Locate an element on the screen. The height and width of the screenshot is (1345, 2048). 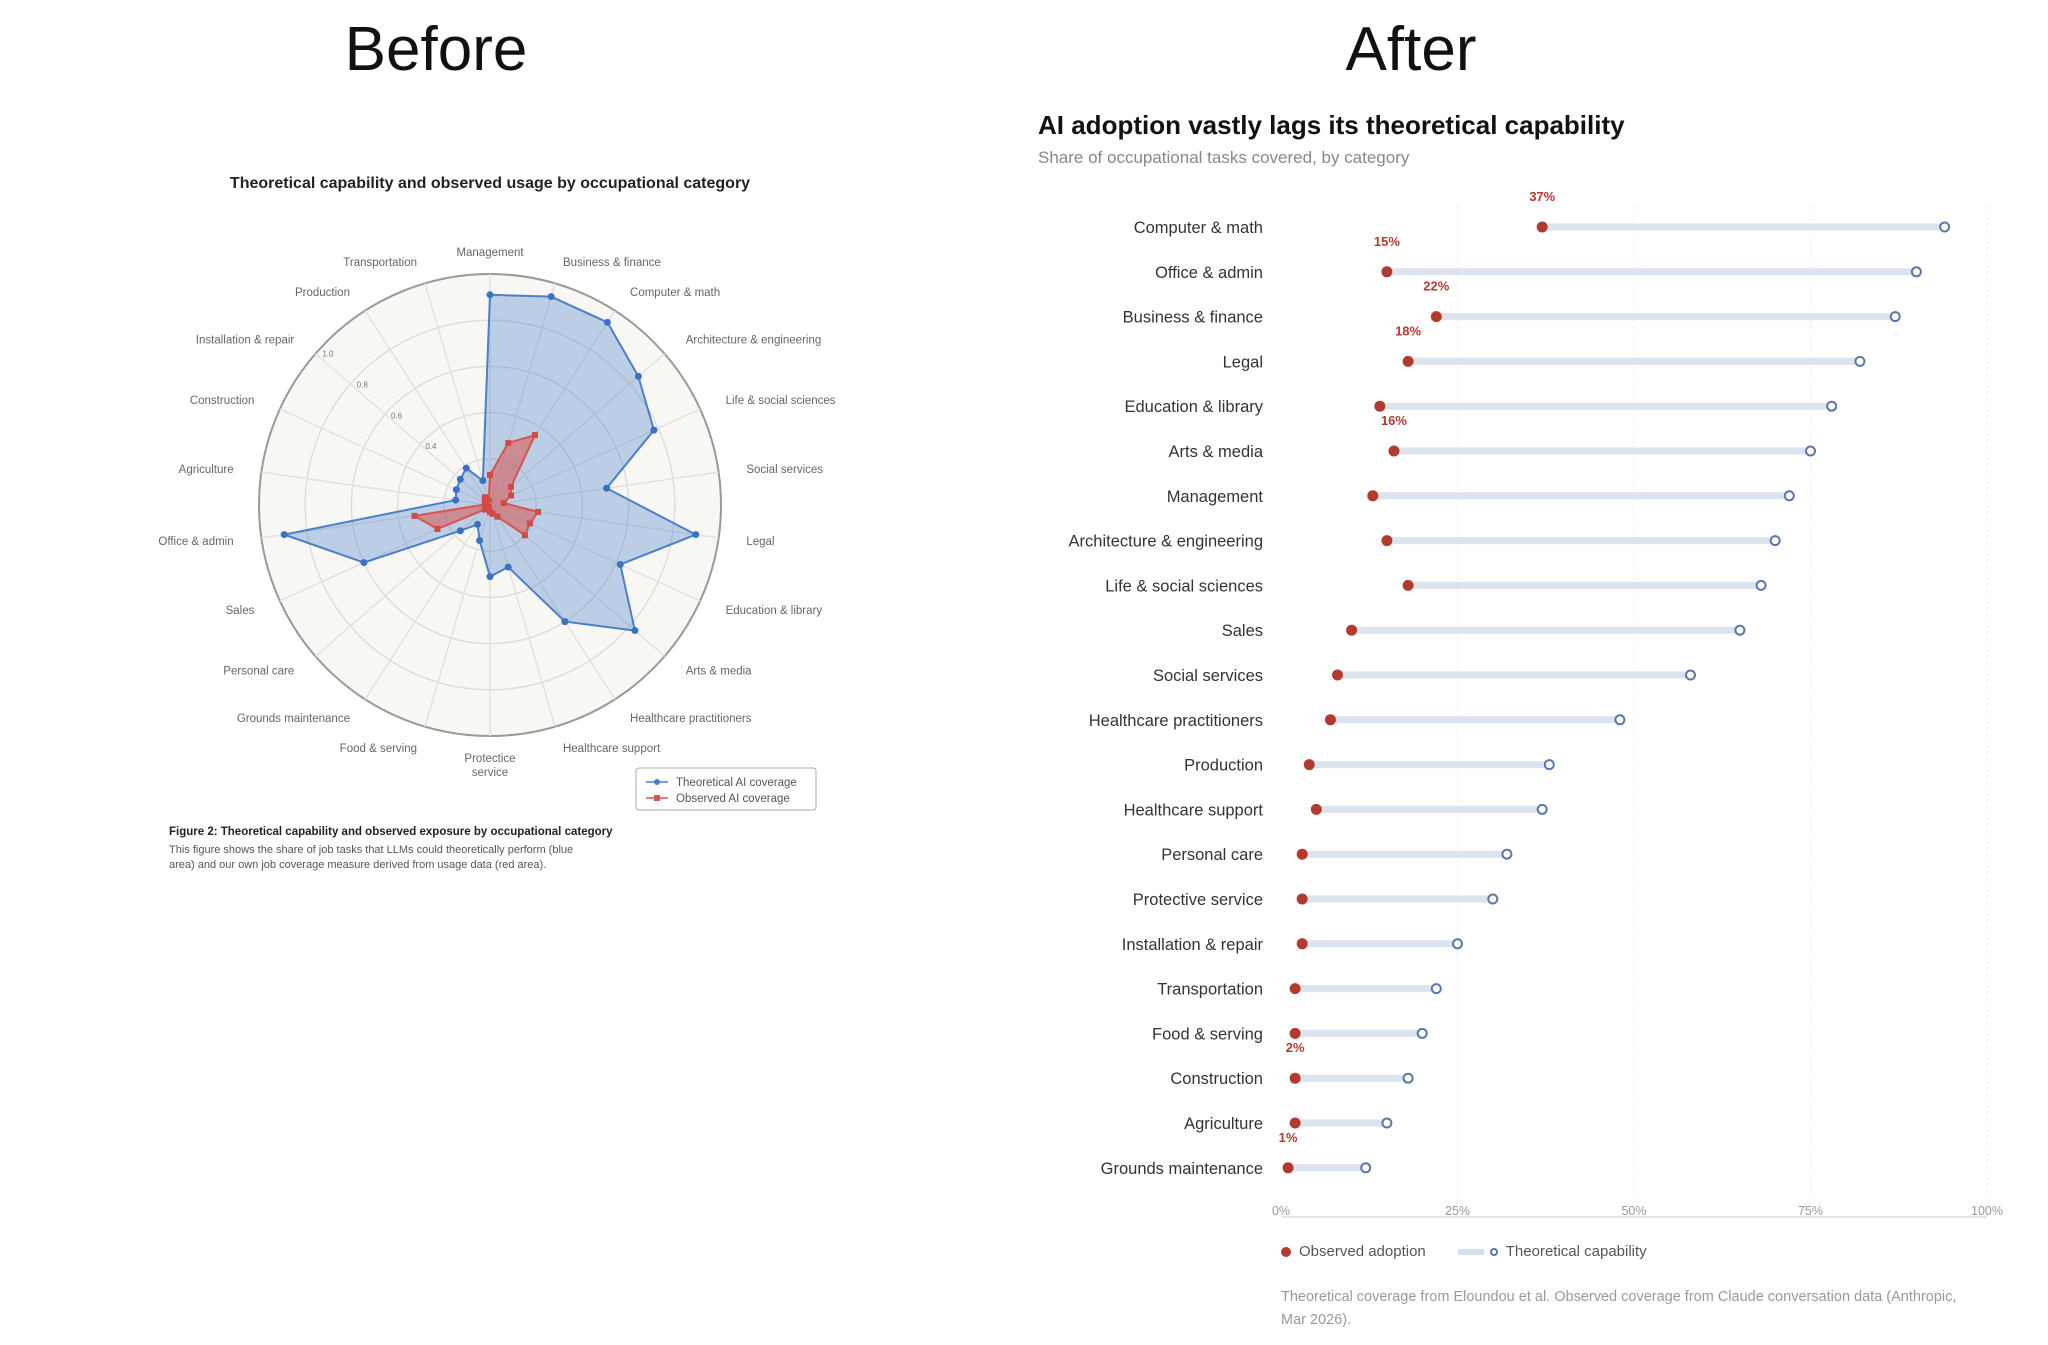
category-label: Personal care is located at coordinates (258, 672).